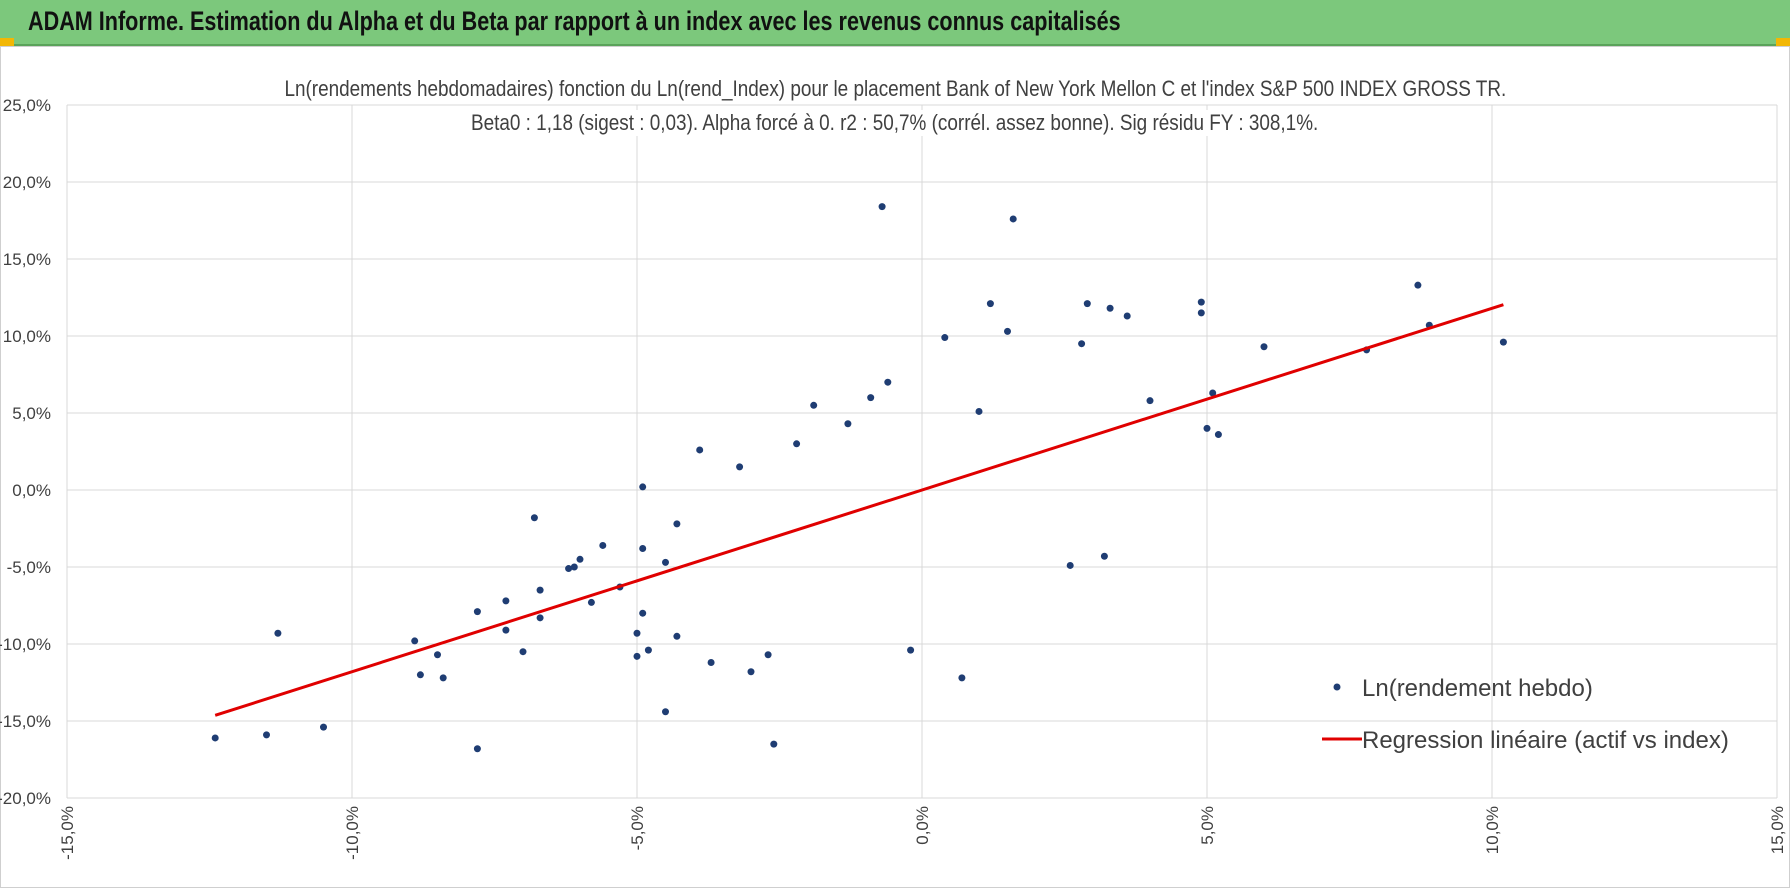 Image resolution: width=1790 pixels, height=888 pixels. Describe the element at coordinates (67, 833) in the screenshot. I see `x-tick-label: -15,0%` at that location.